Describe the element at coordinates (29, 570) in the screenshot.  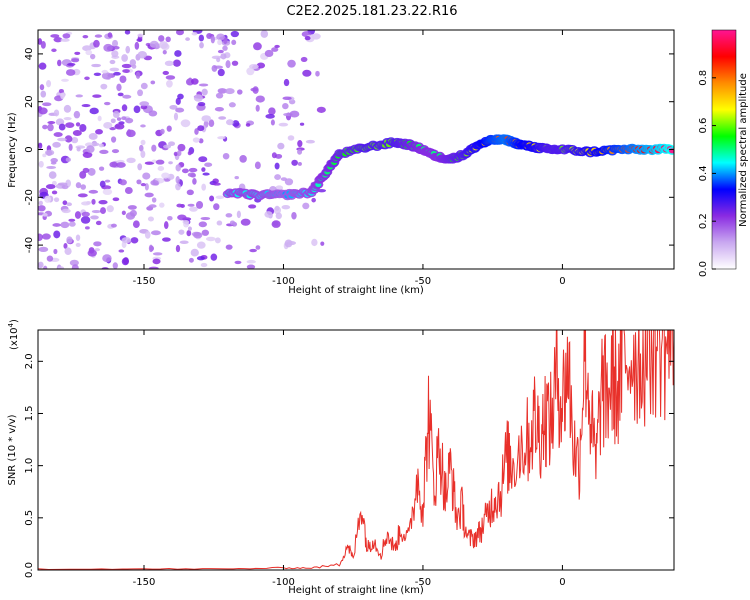
I see `y-tick-label: 0.0` at that location.